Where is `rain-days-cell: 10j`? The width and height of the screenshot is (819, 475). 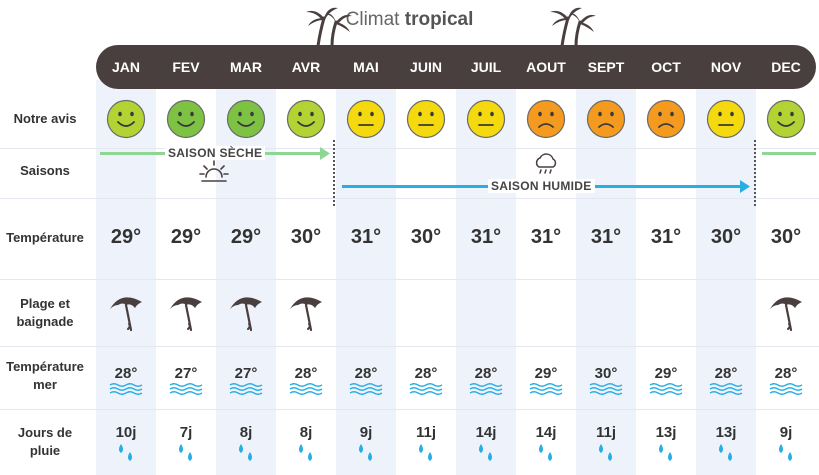
rain-days-cell: 10j is located at coordinates (126, 447).